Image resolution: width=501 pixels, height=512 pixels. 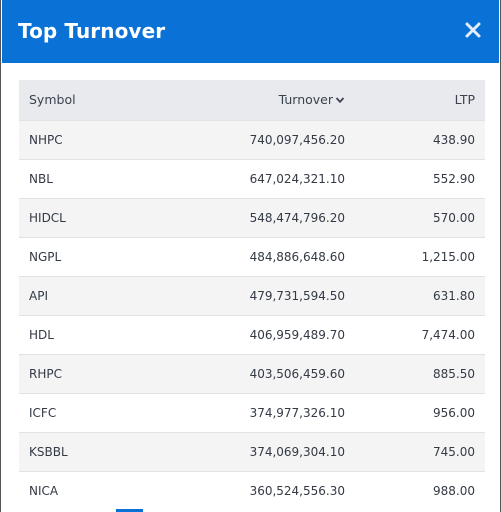 I want to click on table-row: NICA 360,524,556.30 988.00, so click(x=252, y=490).